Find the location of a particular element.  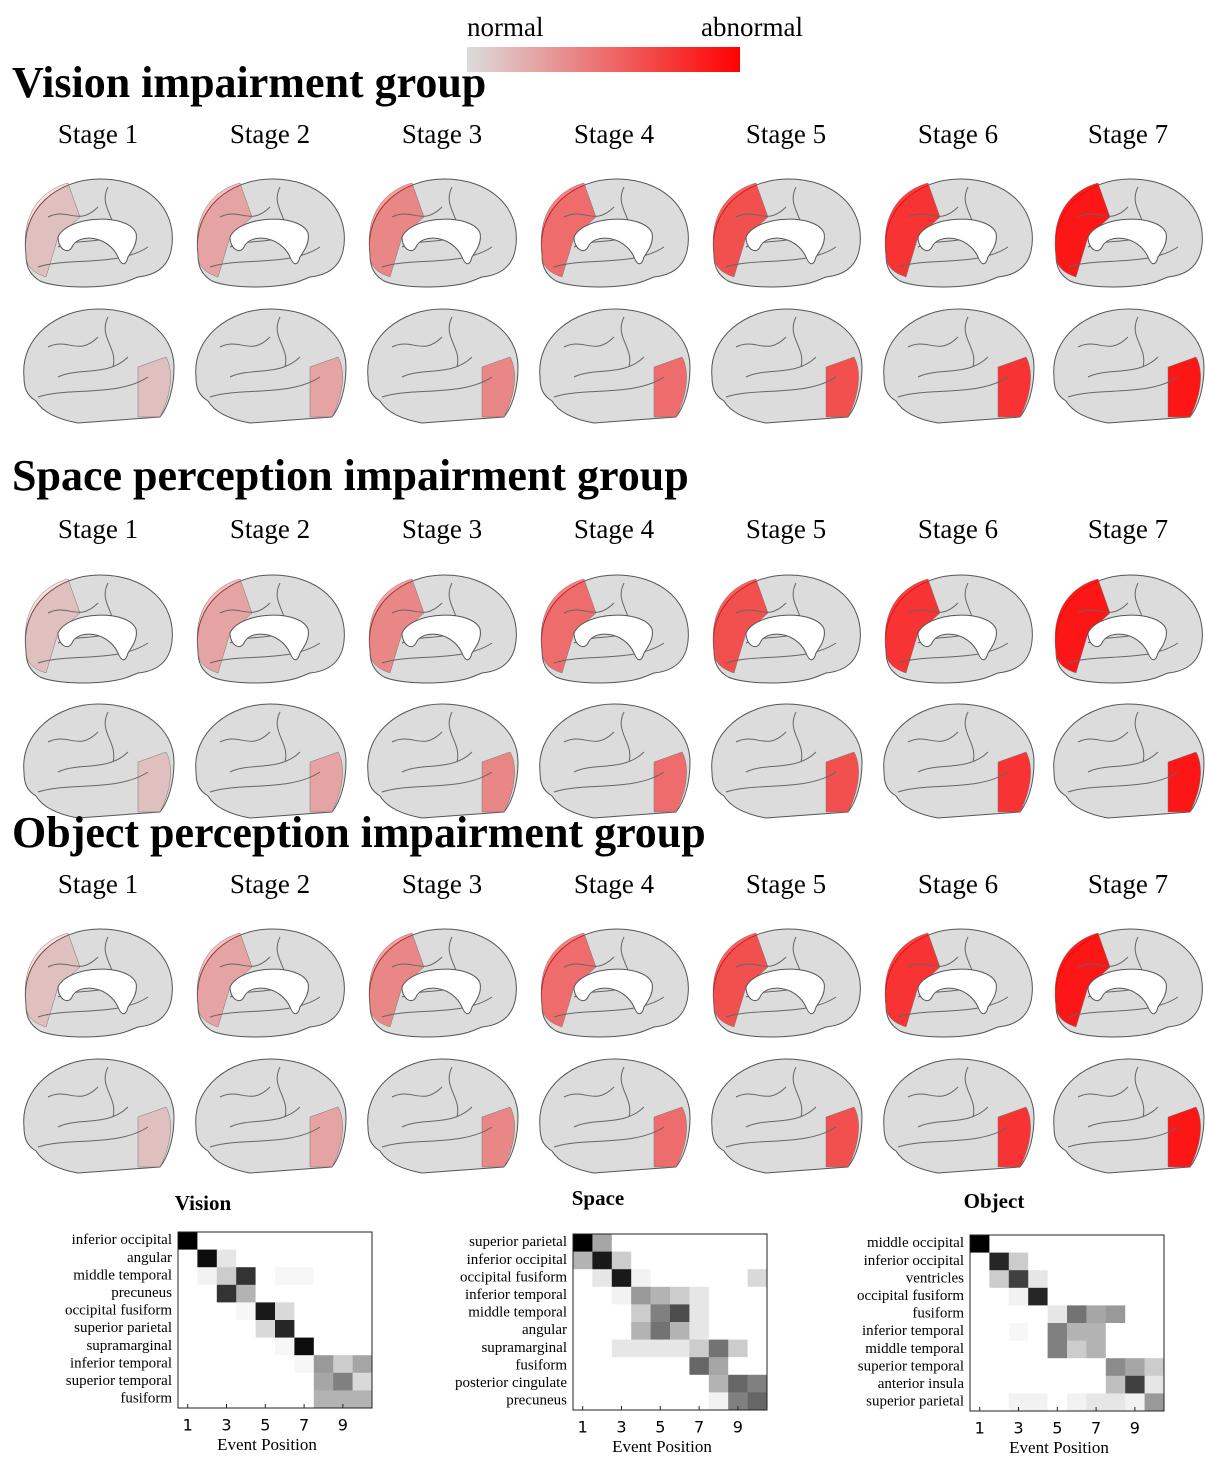

row-label: anterior insula is located at coordinates (921, 1384).